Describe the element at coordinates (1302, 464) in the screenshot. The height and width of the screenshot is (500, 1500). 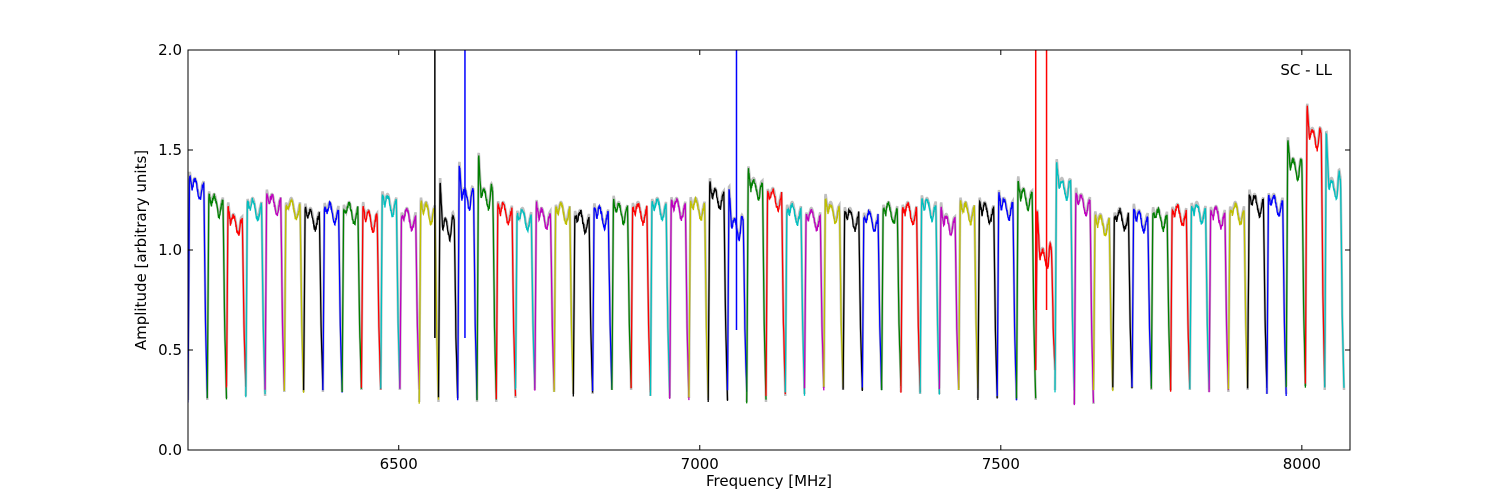
I see `x-tick-label: 8000` at that location.